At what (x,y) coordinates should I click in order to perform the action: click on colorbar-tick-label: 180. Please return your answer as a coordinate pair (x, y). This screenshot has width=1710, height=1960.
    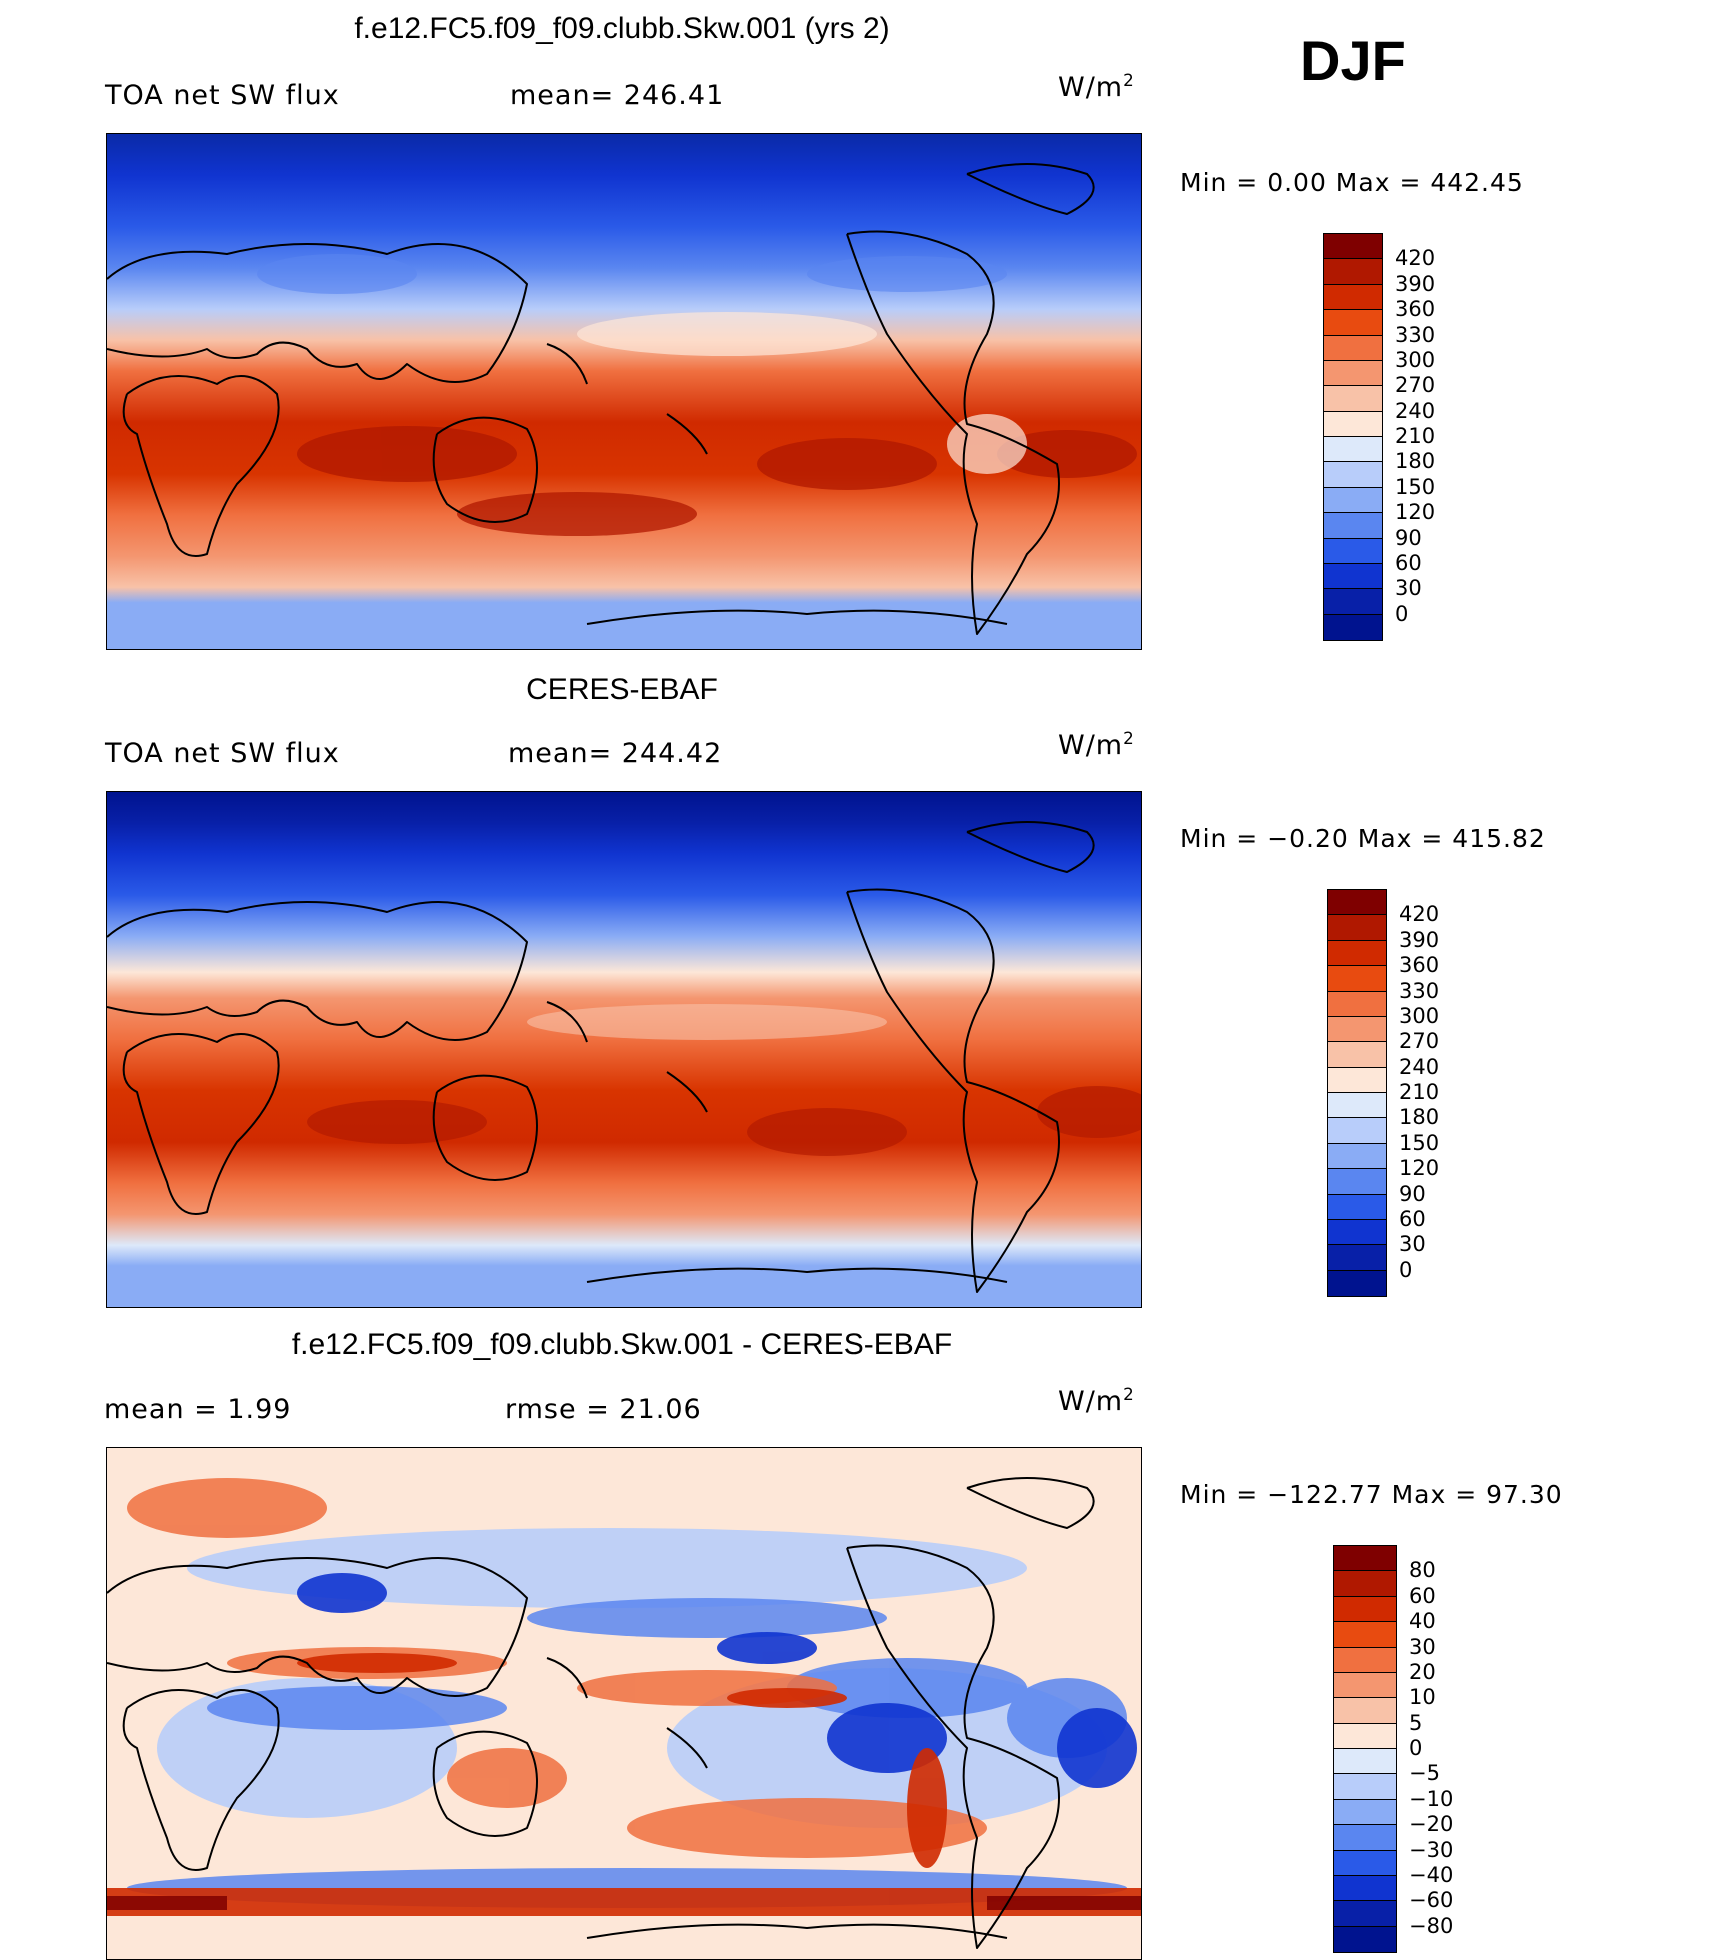
    Looking at the image, I should click on (1419, 1117).